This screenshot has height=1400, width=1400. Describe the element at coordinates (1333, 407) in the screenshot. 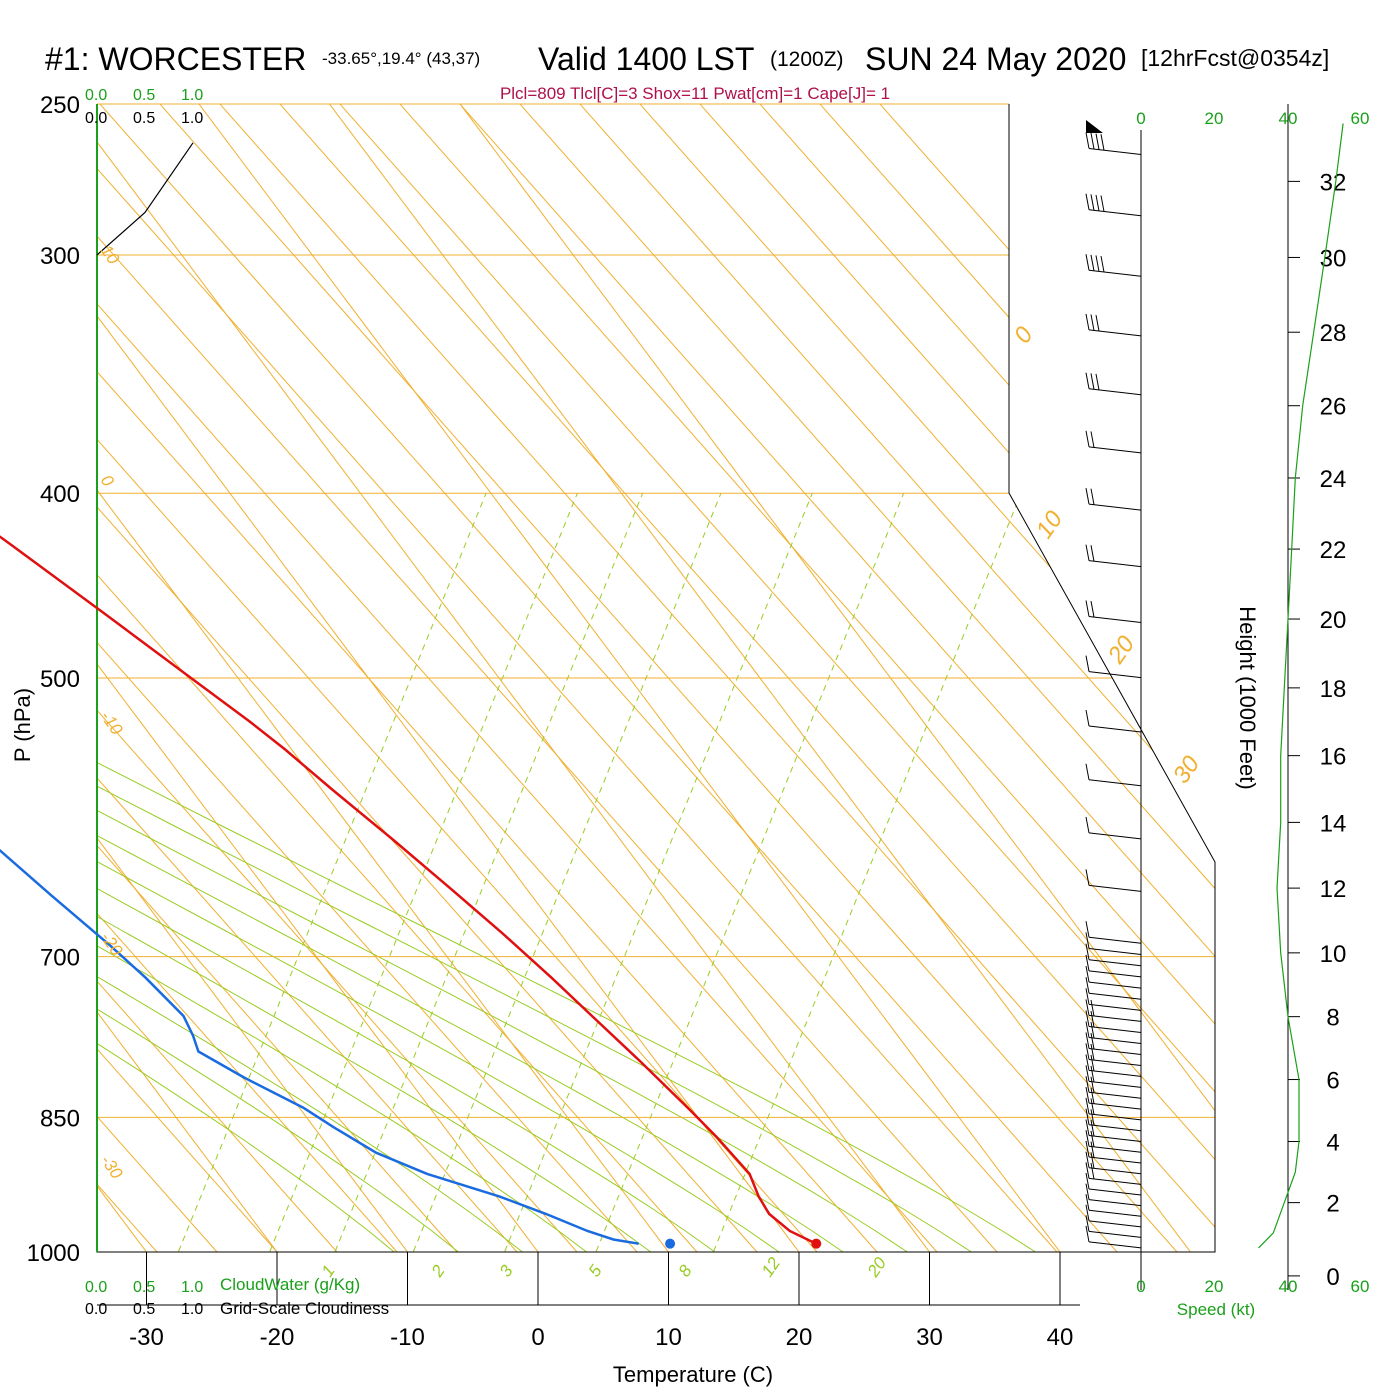

I see `height-tick-label: 26` at that location.